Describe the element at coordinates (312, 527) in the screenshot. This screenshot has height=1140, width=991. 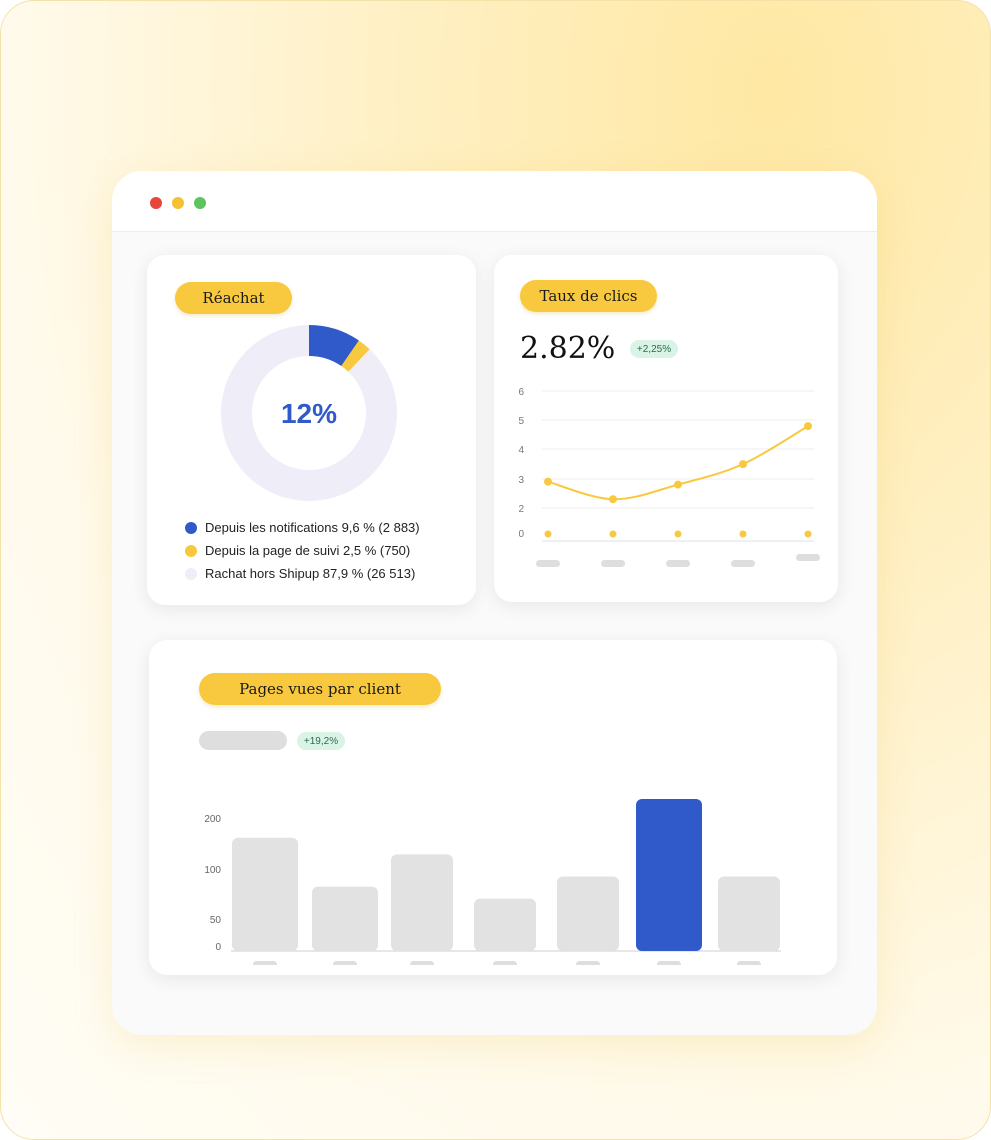
I see `legend-label-notifications: Depuis les notifications 9,6 % (2 883)` at that location.